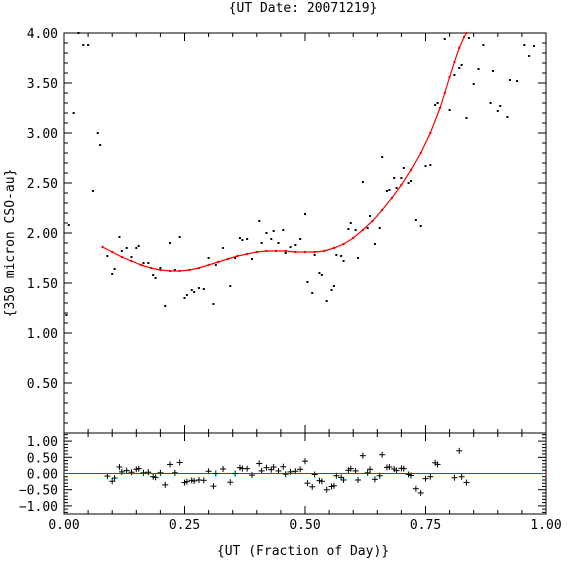 Image resolution: width=574 pixels, height=574 pixels. I want to click on y-tick-label: 1.00, so click(42, 442).